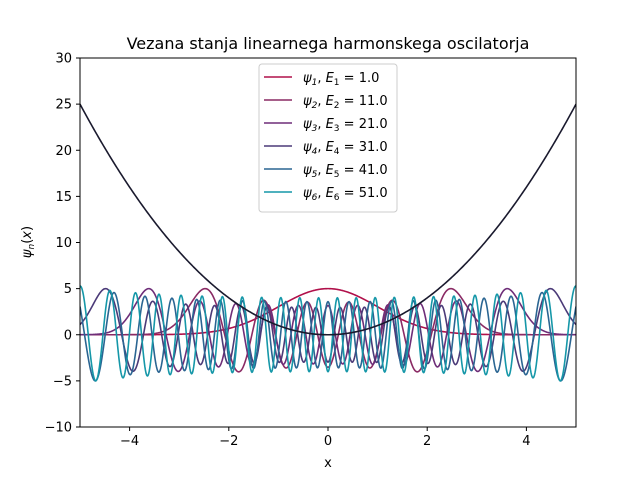 Image resolution: width=640 pixels, height=480 pixels. I want to click on y-tick-label: −10, so click(58, 428).